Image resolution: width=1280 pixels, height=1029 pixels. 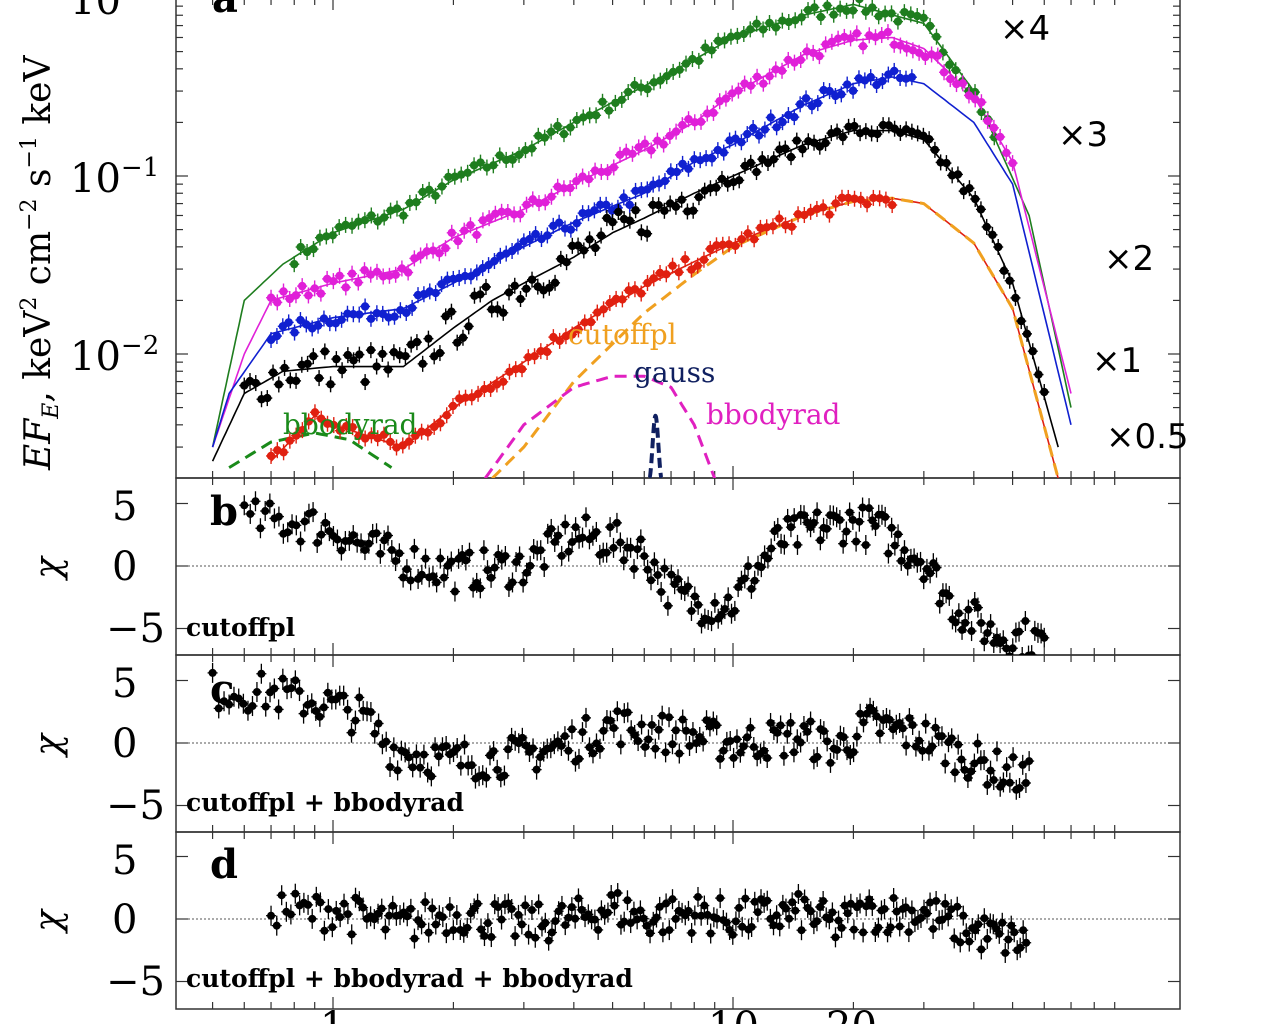 I want to click on factor-label-x2: ×2, so click(x=1129, y=259).